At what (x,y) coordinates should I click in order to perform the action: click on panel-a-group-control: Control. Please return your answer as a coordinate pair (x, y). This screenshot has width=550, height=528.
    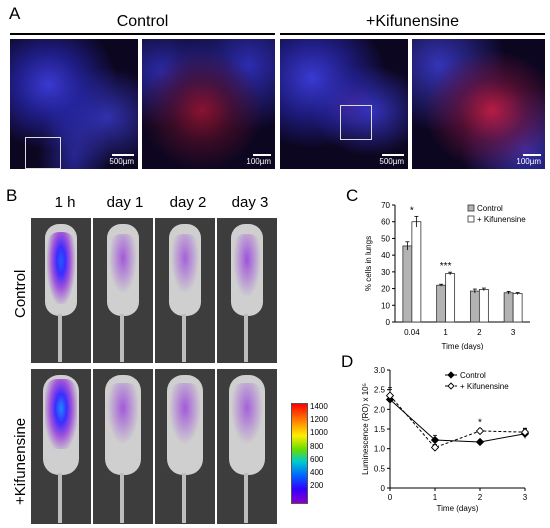
    Looking at the image, I should click on (142, 21).